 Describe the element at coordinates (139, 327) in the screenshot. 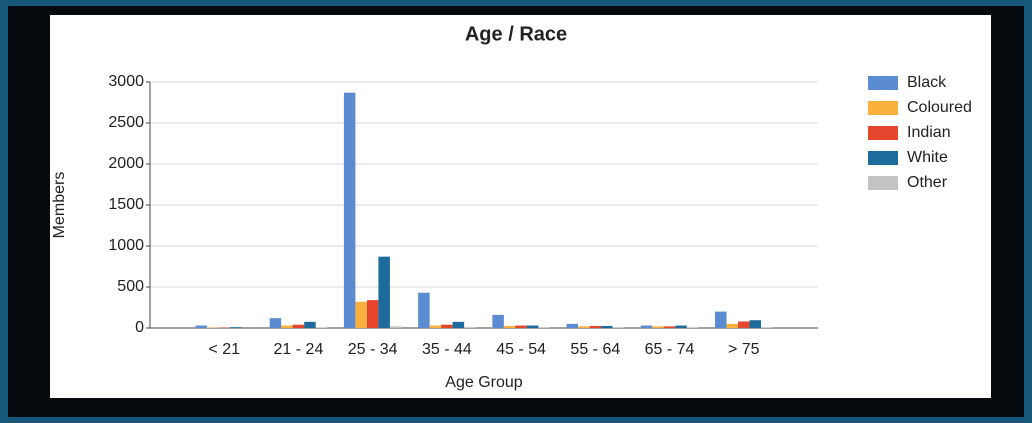

I see `y-tick-label: 0` at that location.